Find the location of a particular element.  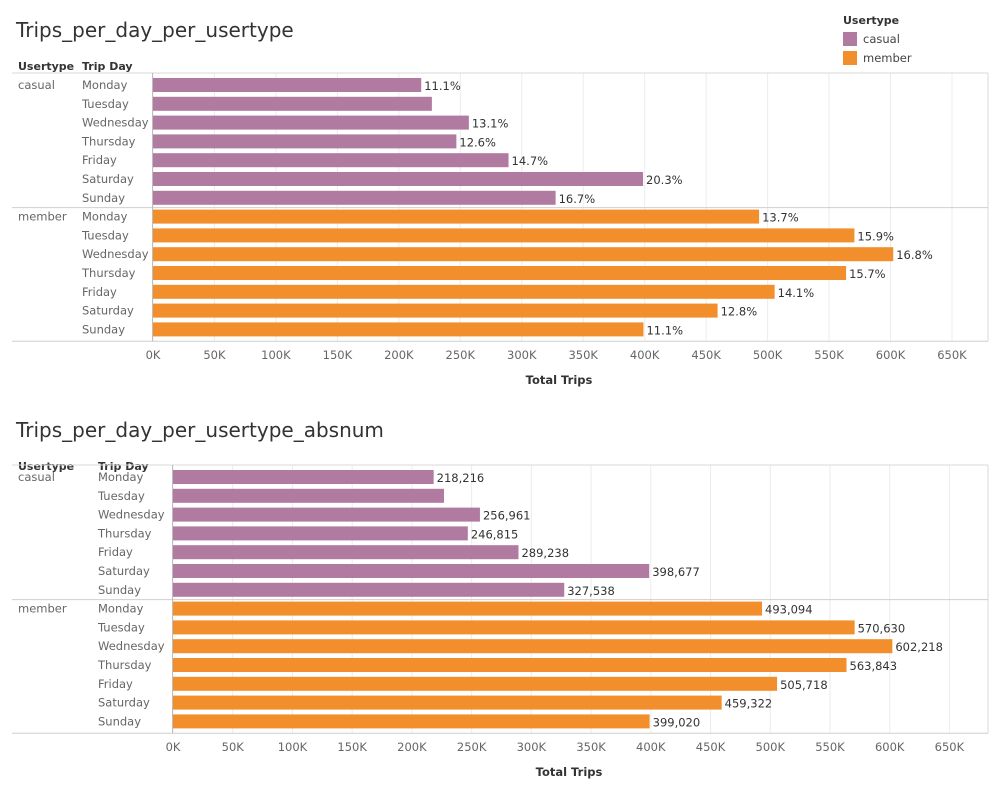

legend-label-member: member is located at coordinates (887, 57).